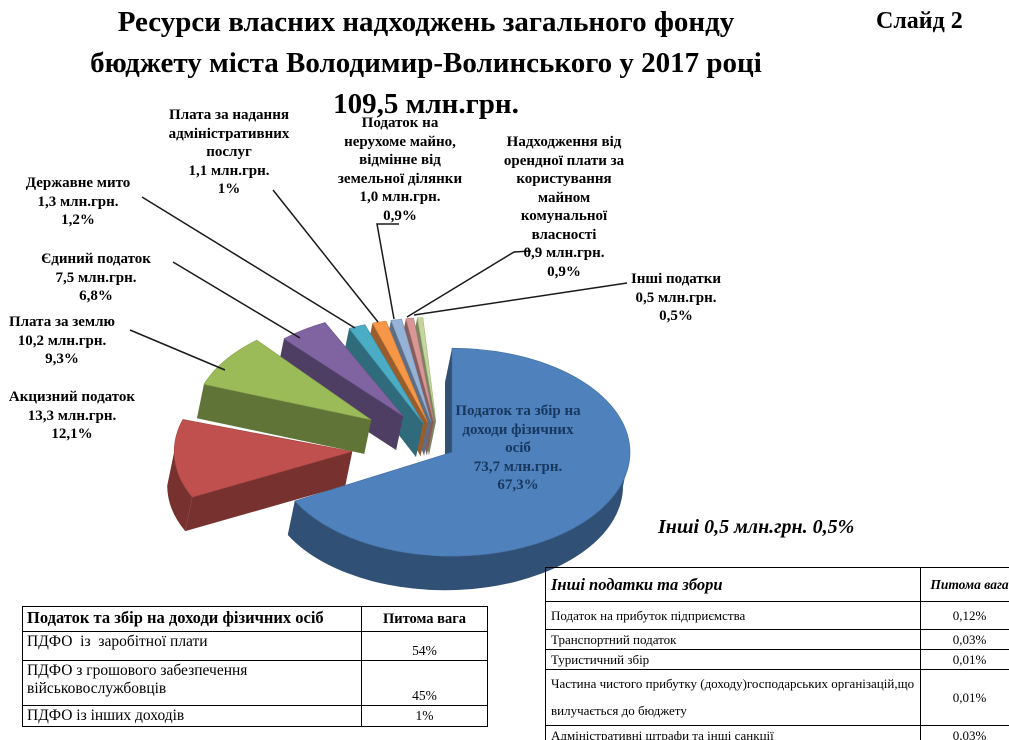  Describe the element at coordinates (229, 170) in the screenshot. I see `pie-callout-val: 1,1 млн.грн.` at that location.